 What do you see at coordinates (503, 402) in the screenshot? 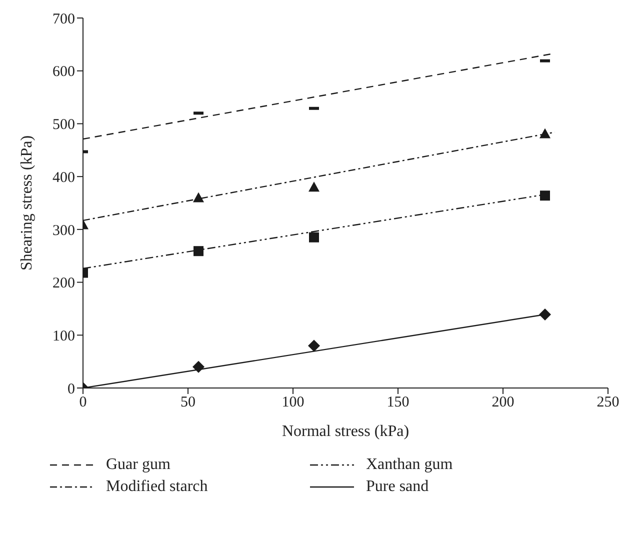
I see `x-tick-label: 200` at bounding box center [503, 402].